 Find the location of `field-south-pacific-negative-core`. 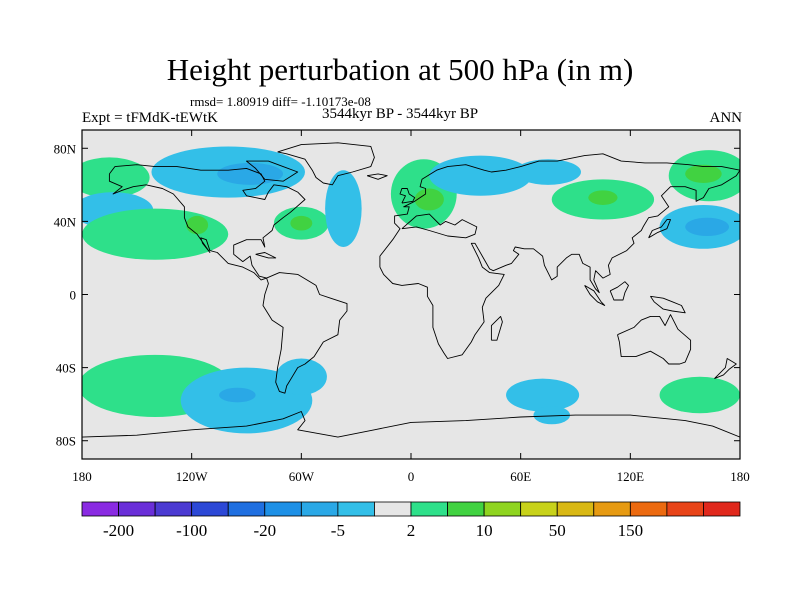

field-south-pacific-negative-core is located at coordinates (237, 395).